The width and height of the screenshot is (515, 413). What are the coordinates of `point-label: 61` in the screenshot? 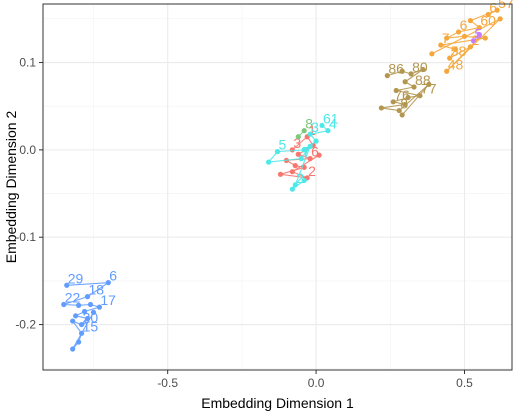 It's located at (331, 118).